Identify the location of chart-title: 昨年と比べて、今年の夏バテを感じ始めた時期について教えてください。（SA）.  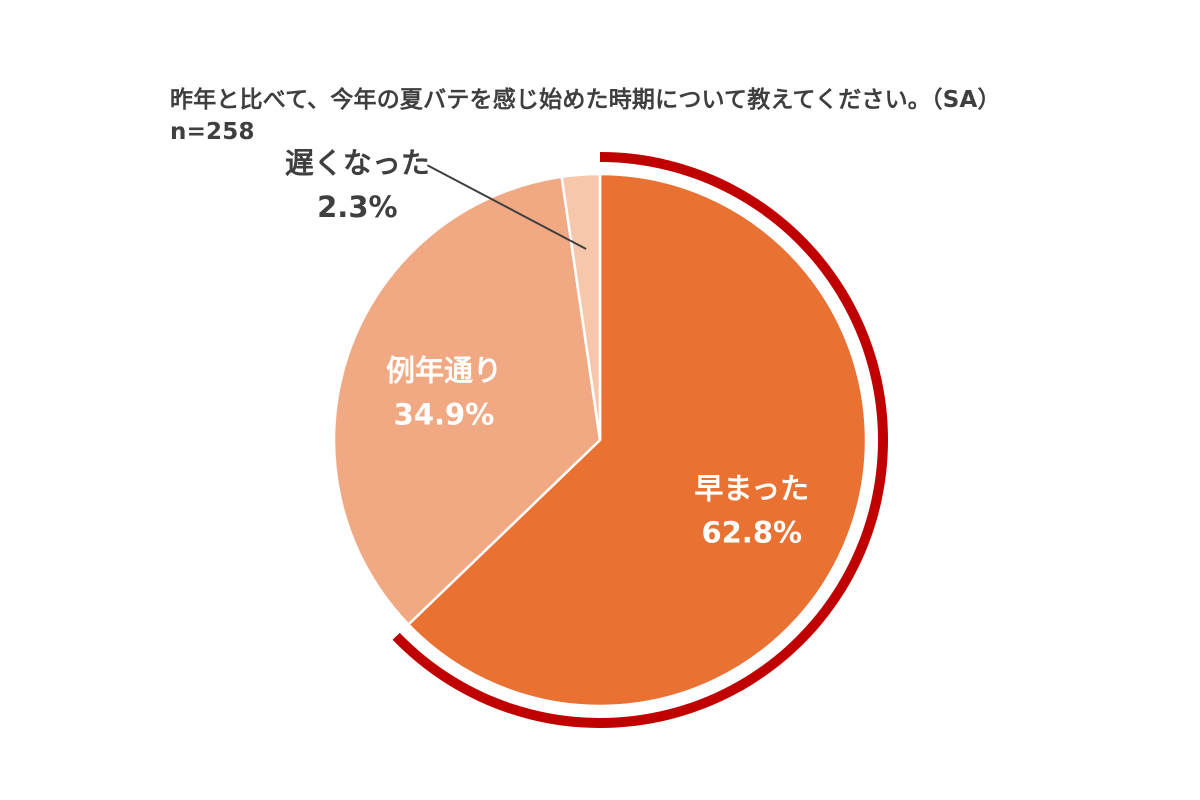
(585, 100).